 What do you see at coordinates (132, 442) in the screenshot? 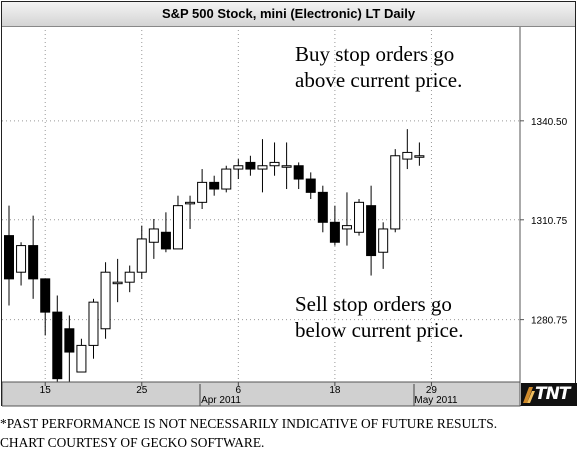
I see `courtesy-line: CHART COURTESY OF GECKO SOFTWARE.` at bounding box center [132, 442].